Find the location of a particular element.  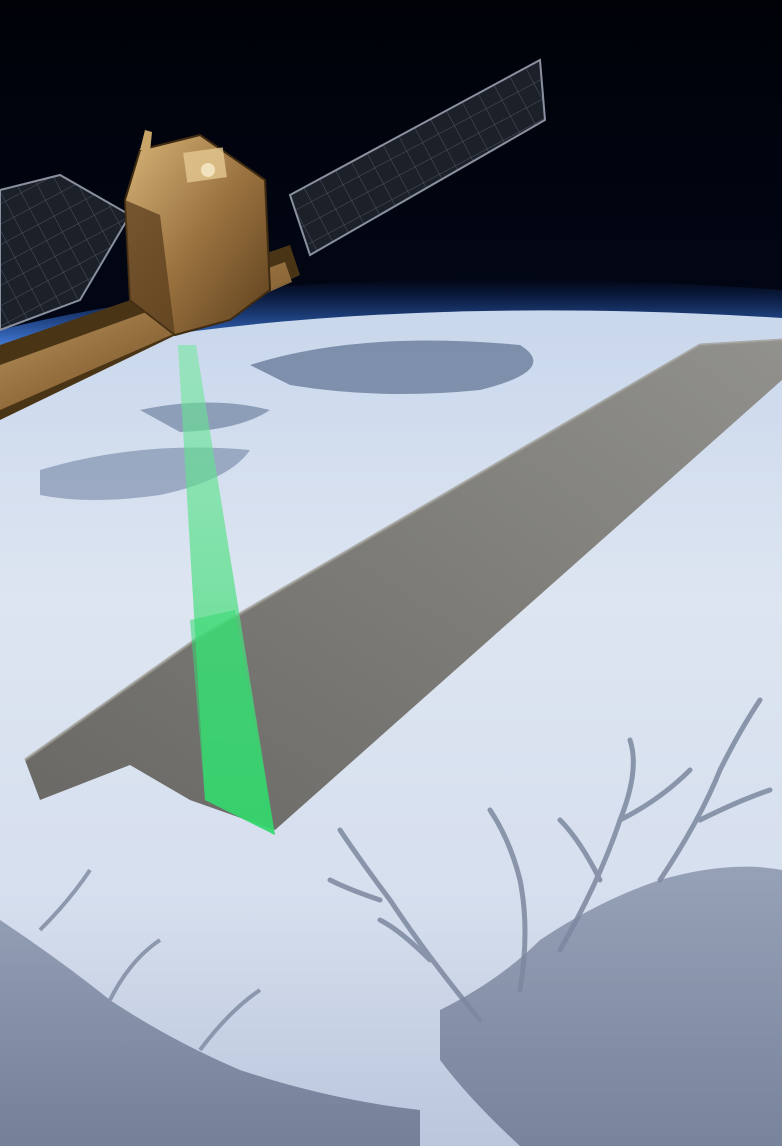

satellite-sensor is located at coordinates (208, 170).